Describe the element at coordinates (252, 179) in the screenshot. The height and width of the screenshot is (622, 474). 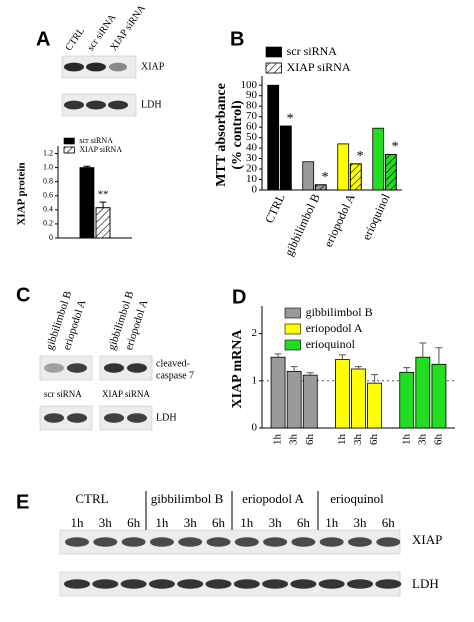
I see `y-tick-label: 10` at that location.